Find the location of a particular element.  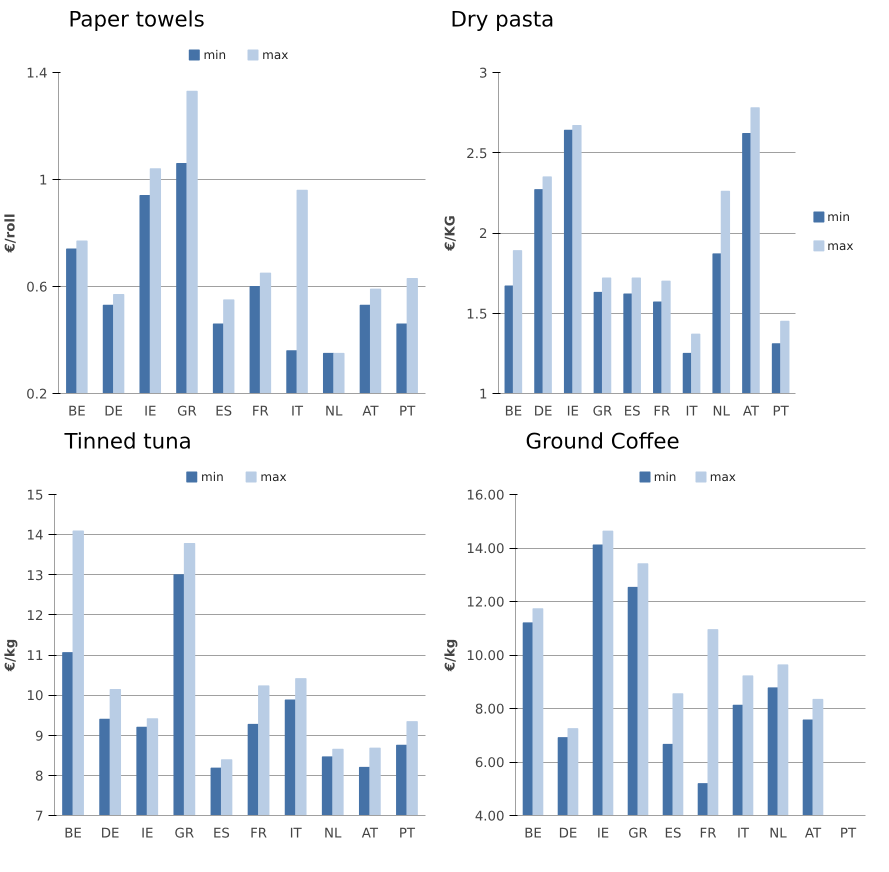

chart-title: Tinned tuna is located at coordinates (128, 442).